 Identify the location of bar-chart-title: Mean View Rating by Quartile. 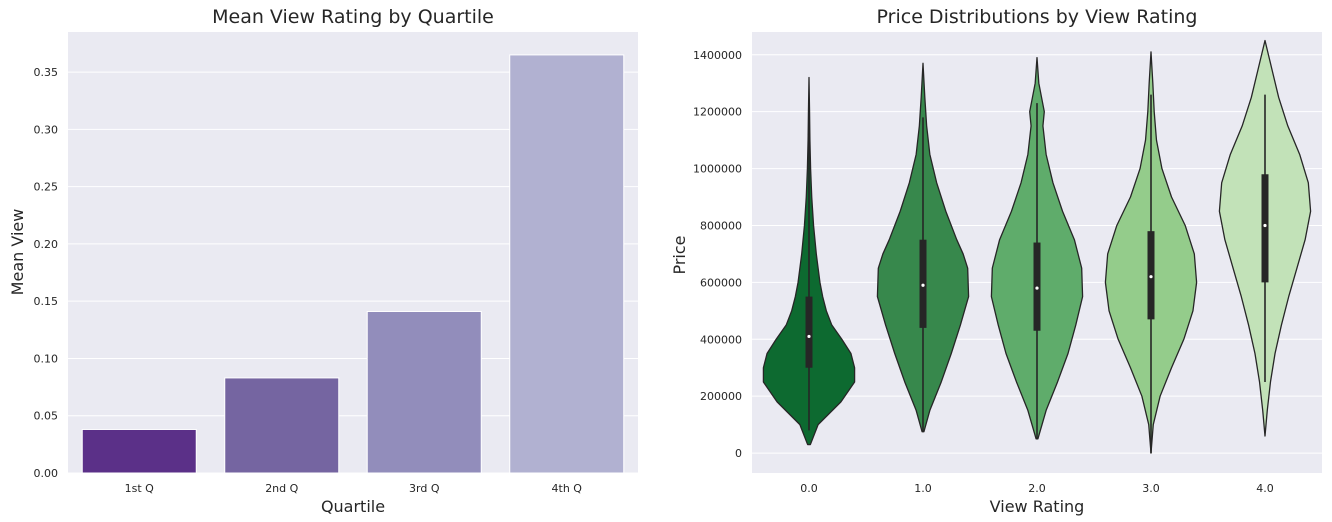
(353, 17).